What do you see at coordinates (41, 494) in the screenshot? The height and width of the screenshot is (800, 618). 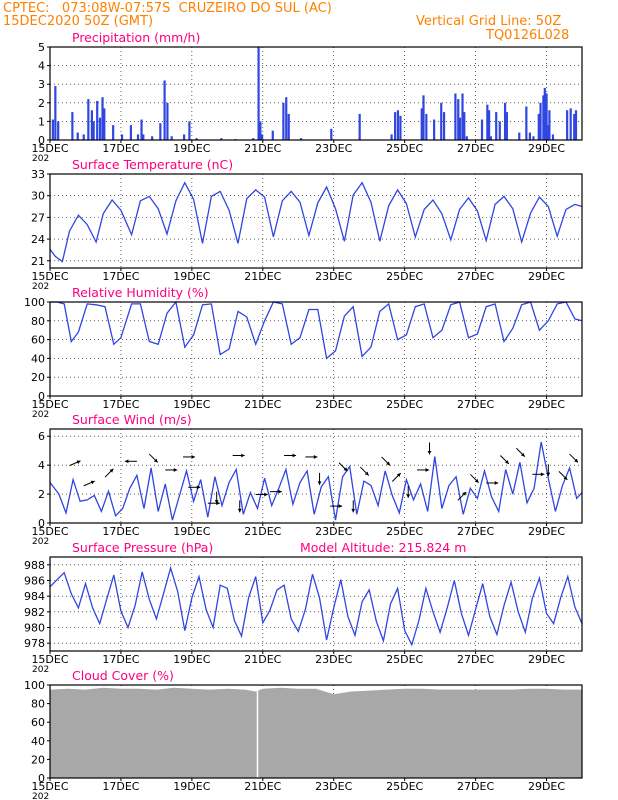 I see `y-tick-label: 2` at bounding box center [41, 494].